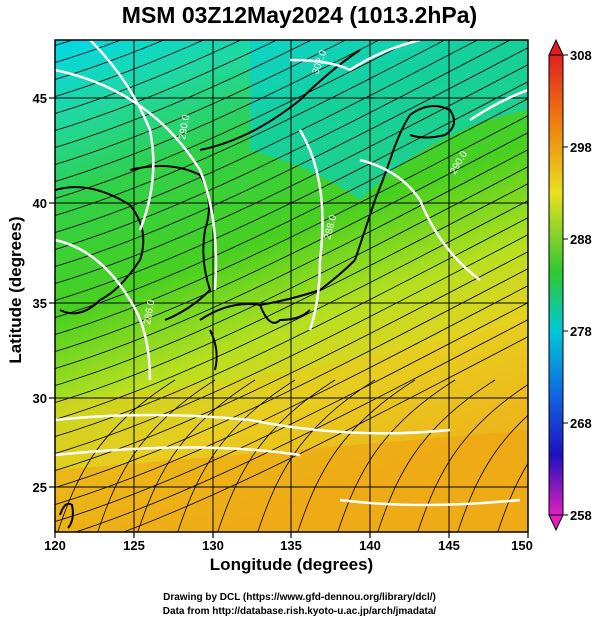  What do you see at coordinates (581, 515) in the screenshot?
I see `colorbar-tick: 258` at bounding box center [581, 515].